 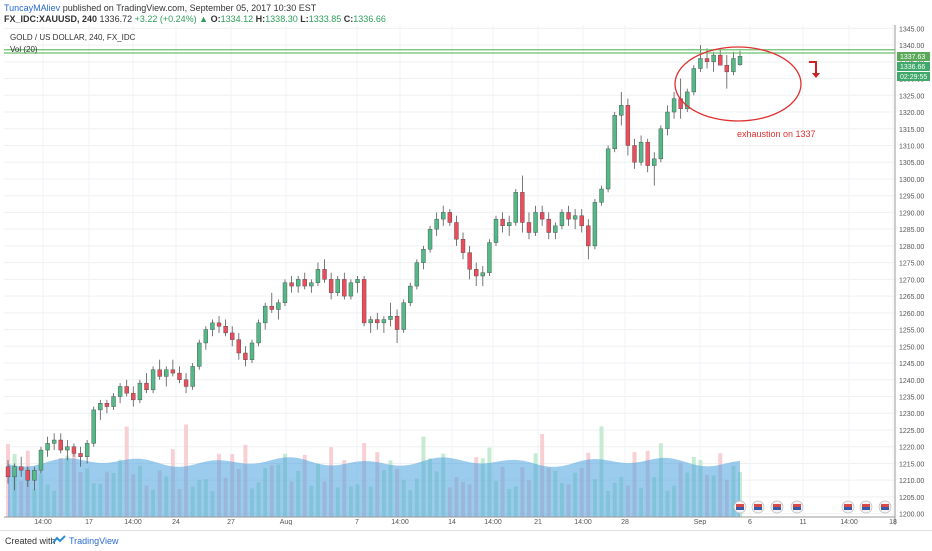 I want to click on y-tick-label: 1310.00, so click(x=911, y=146).